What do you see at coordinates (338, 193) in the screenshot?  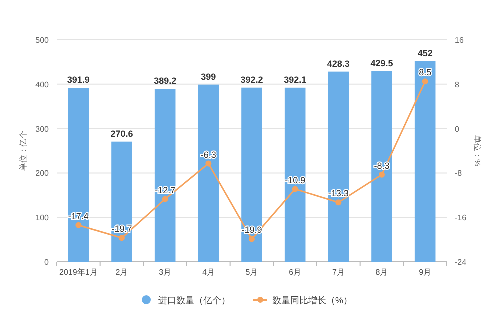 I see `data-label: -13.3` at bounding box center [338, 193].